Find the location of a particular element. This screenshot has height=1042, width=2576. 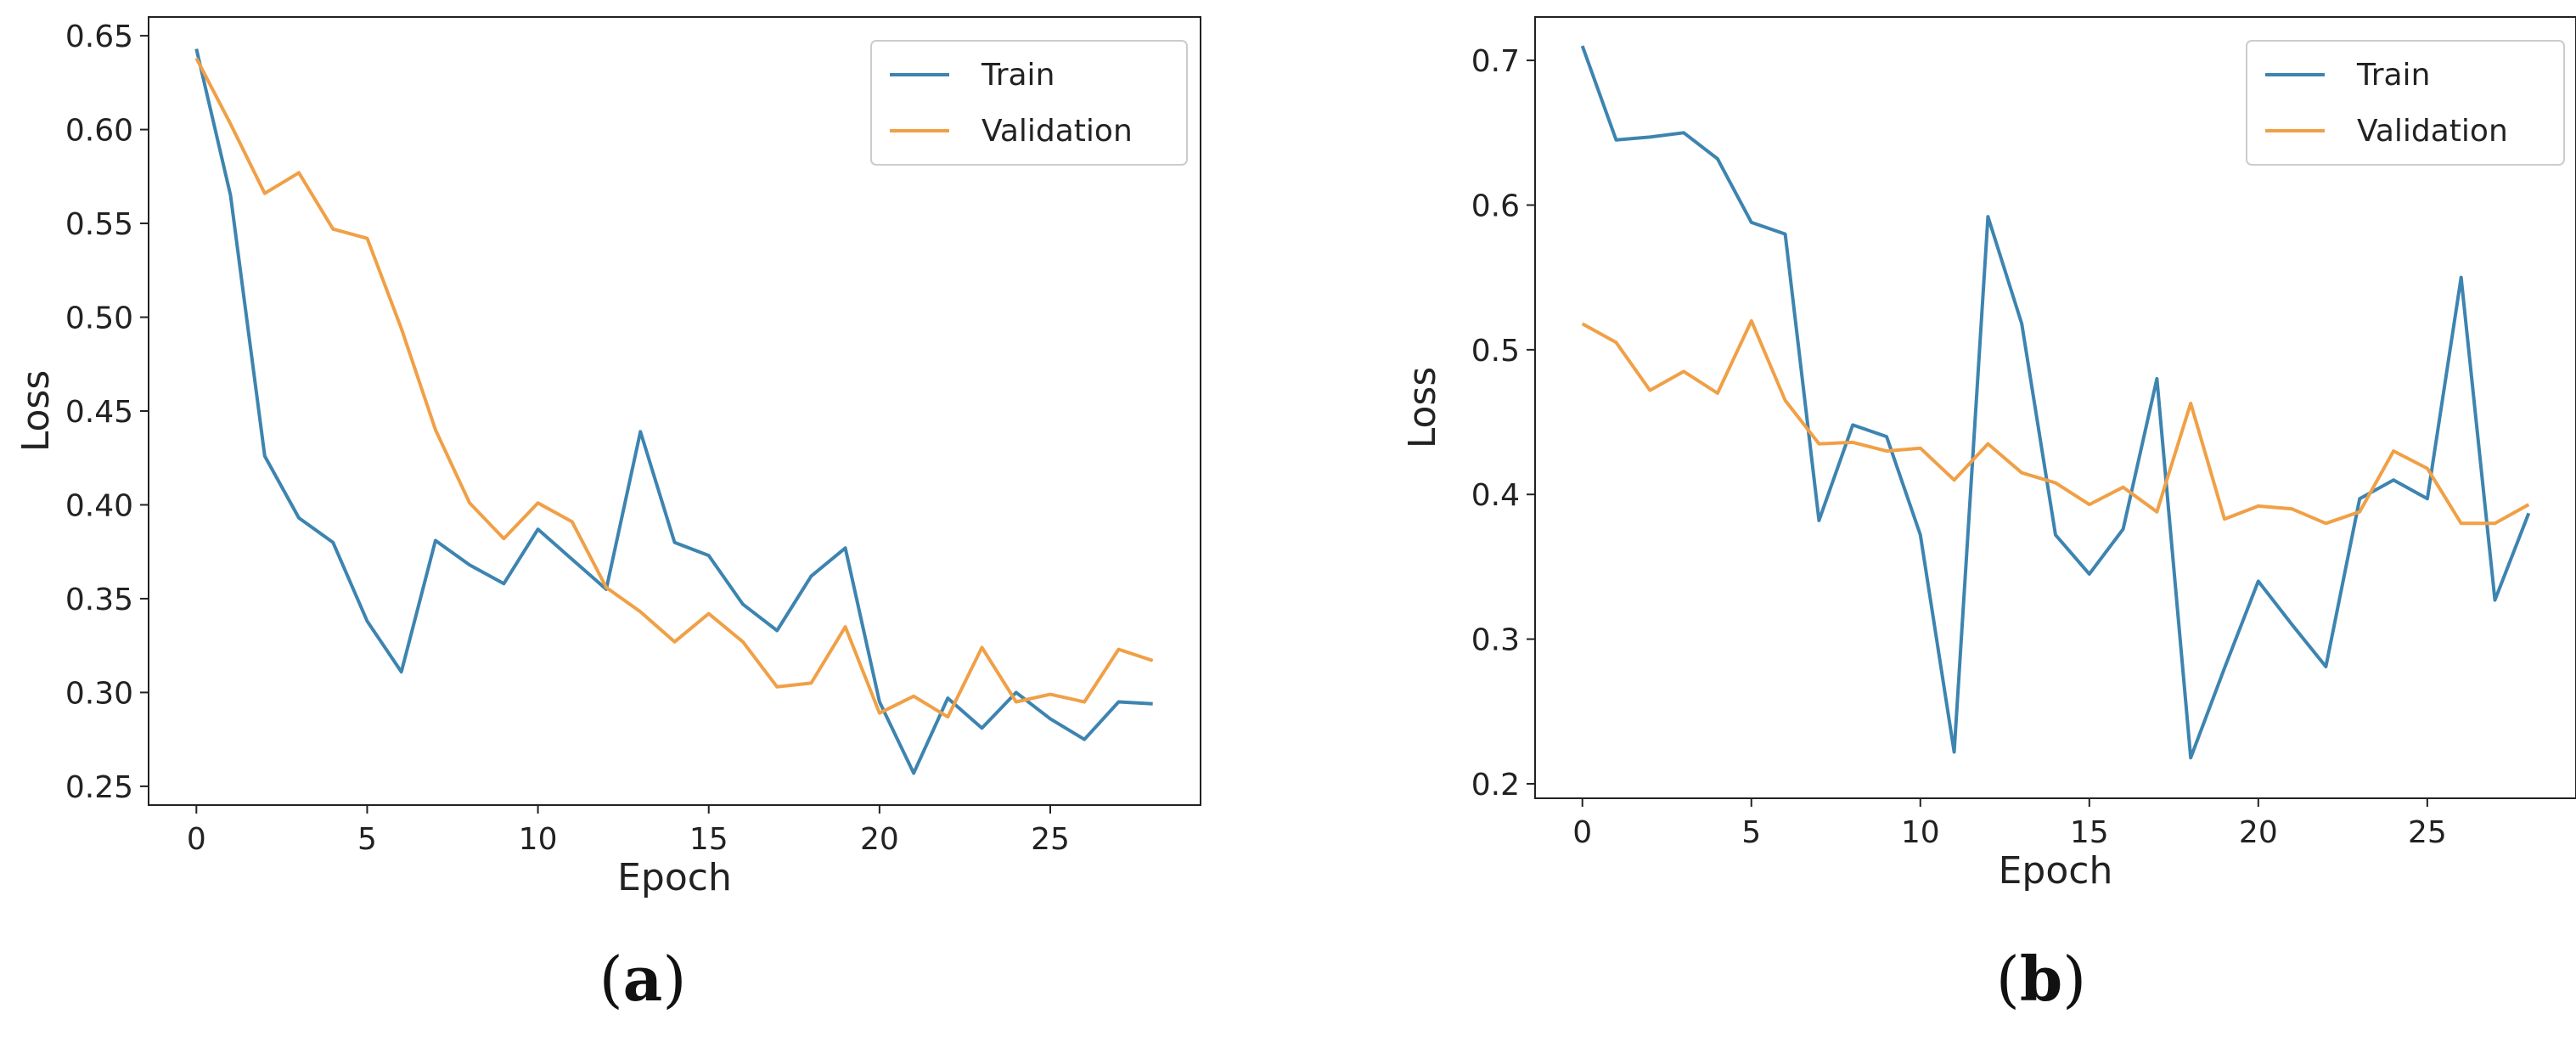

chart-a-x-tick-label: 10 is located at coordinates (538, 839).